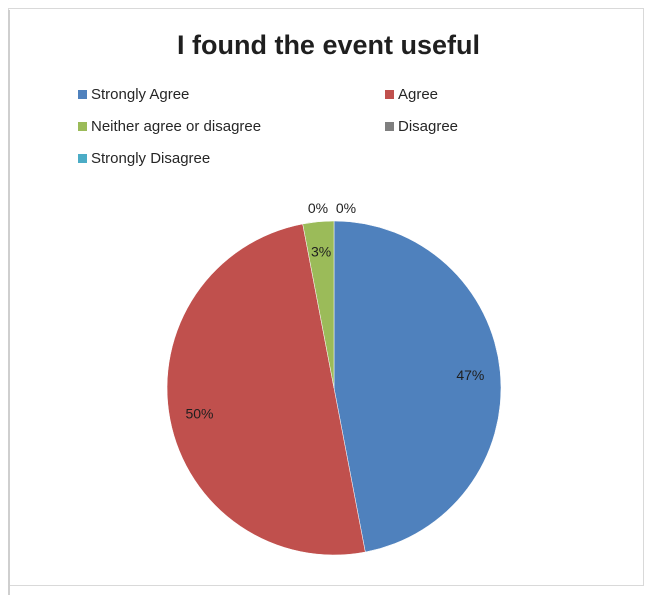  What do you see at coordinates (417, 386) in the screenshot?
I see `pie-slice-strongly-agree` at bounding box center [417, 386].